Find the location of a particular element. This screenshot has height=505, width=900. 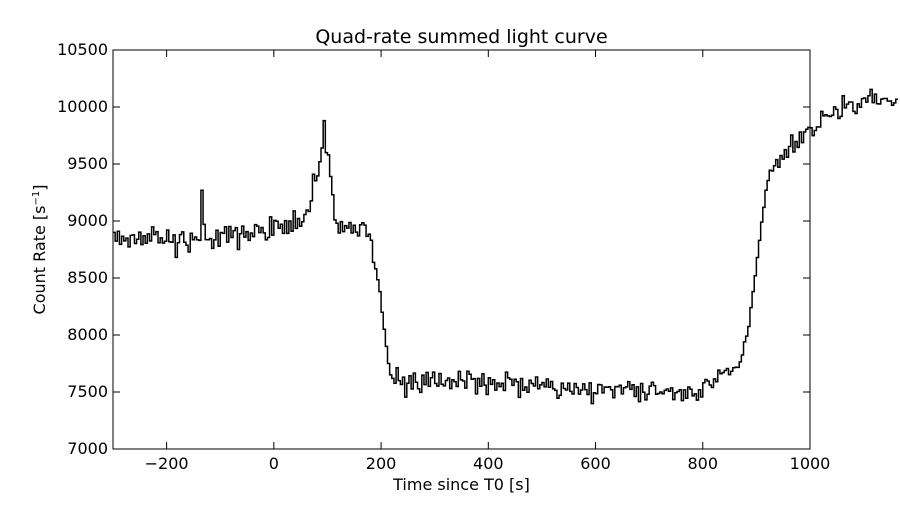

x-tick-label: 600 is located at coordinates (595, 463).